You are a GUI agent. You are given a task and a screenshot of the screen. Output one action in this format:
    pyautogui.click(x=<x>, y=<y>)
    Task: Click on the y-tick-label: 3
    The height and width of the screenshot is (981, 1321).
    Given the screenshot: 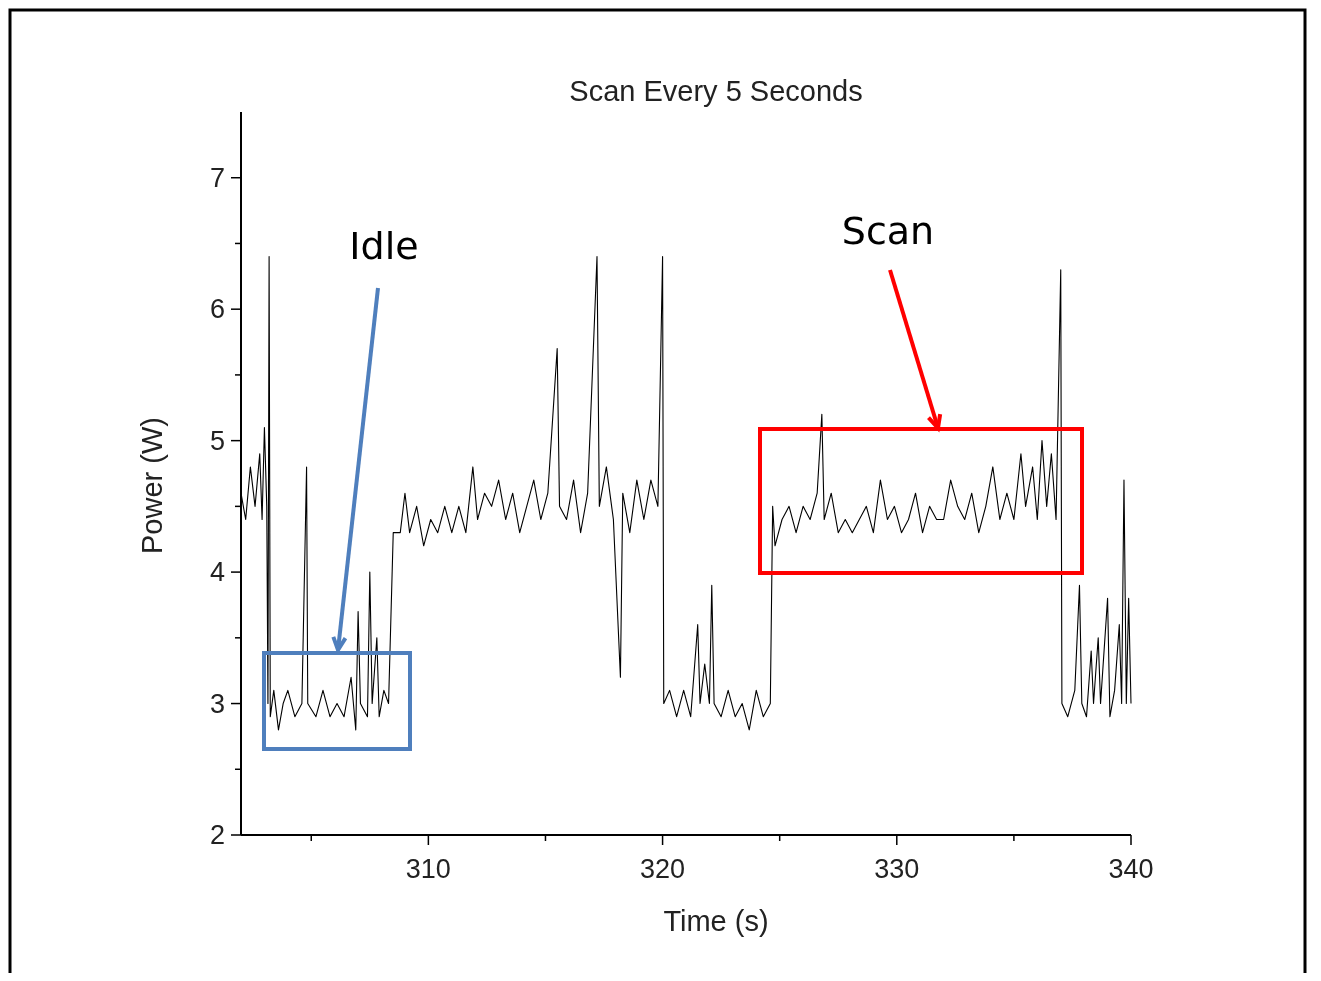 What is the action you would take?
    pyautogui.click(x=217, y=703)
    